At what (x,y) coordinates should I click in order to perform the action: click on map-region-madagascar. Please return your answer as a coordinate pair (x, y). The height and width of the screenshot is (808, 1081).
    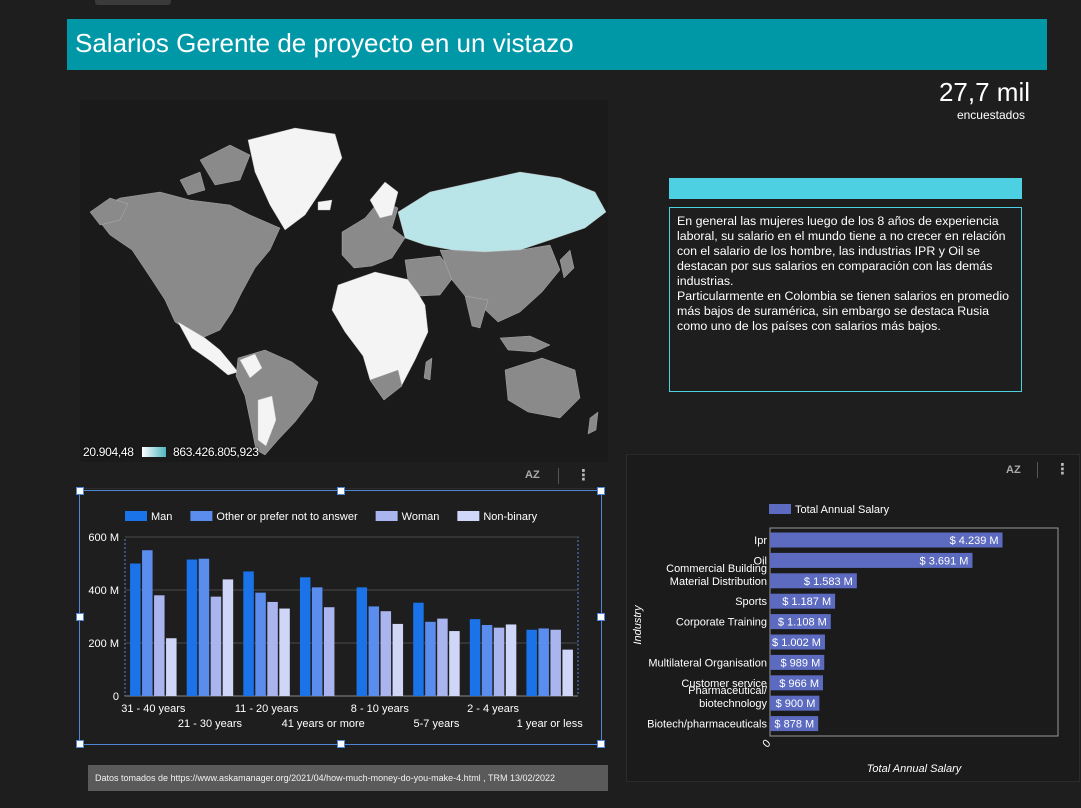
    Looking at the image, I should click on (428, 369).